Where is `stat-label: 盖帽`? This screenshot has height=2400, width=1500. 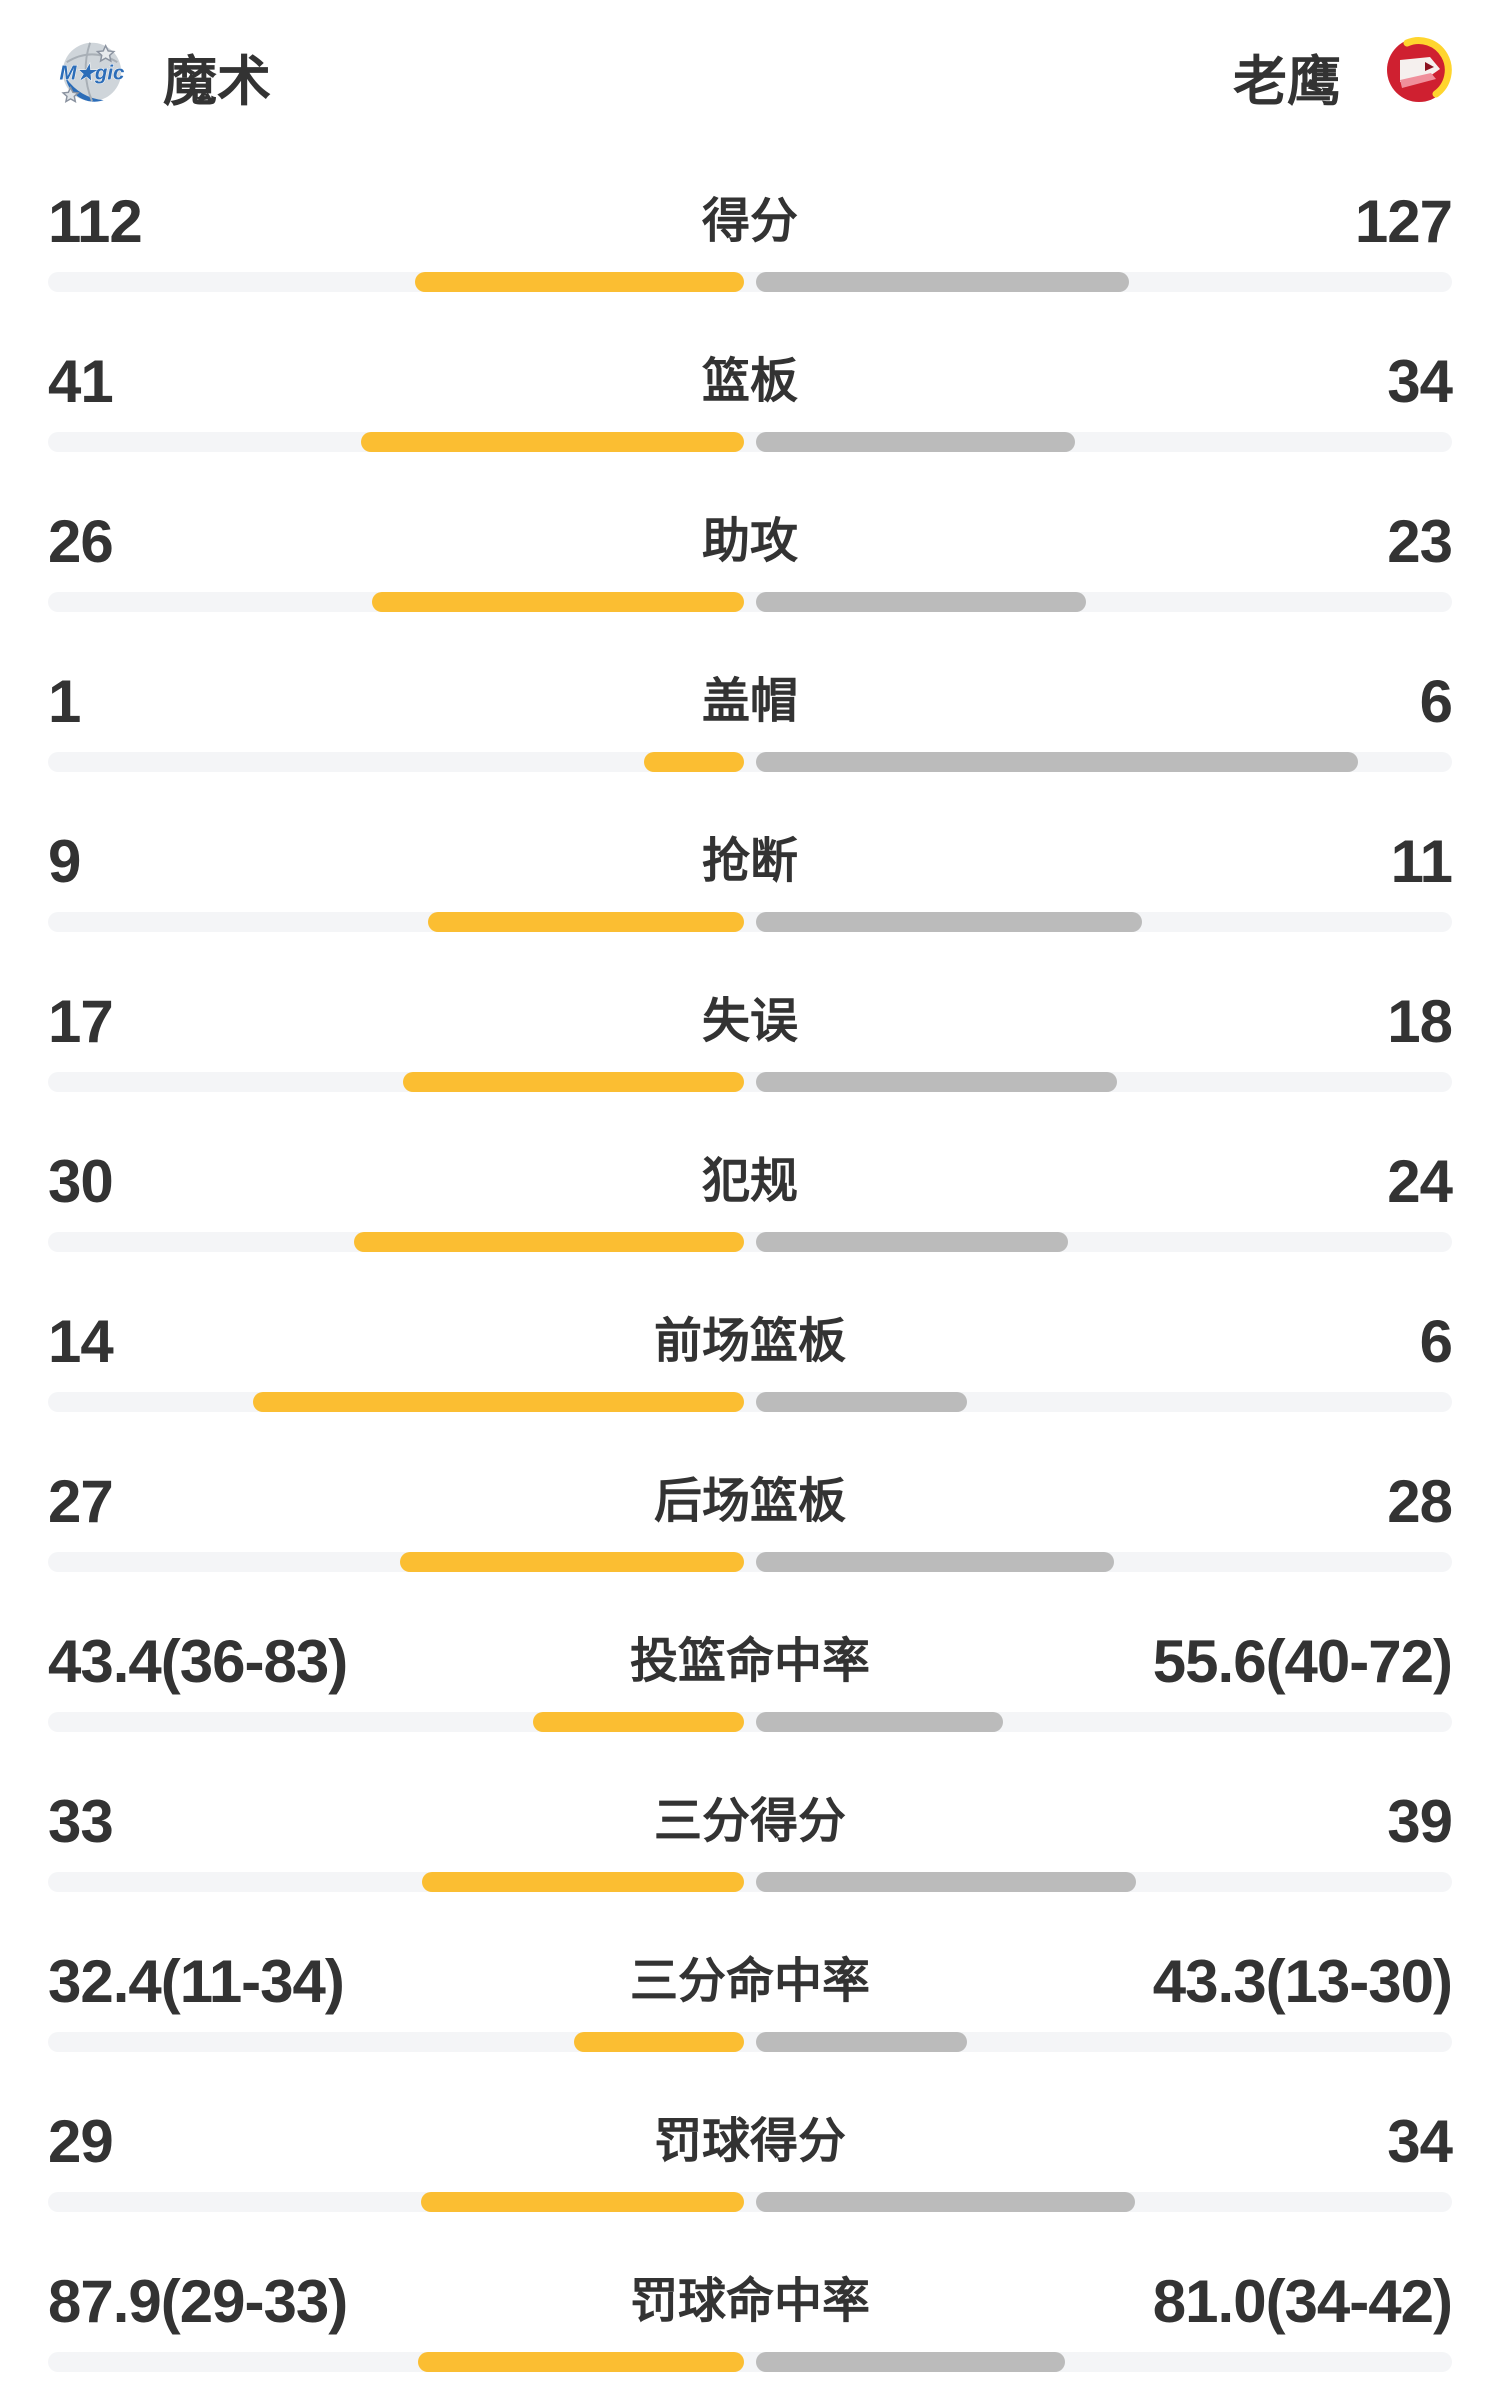
stat-label: 盖帽 is located at coordinates (749, 701).